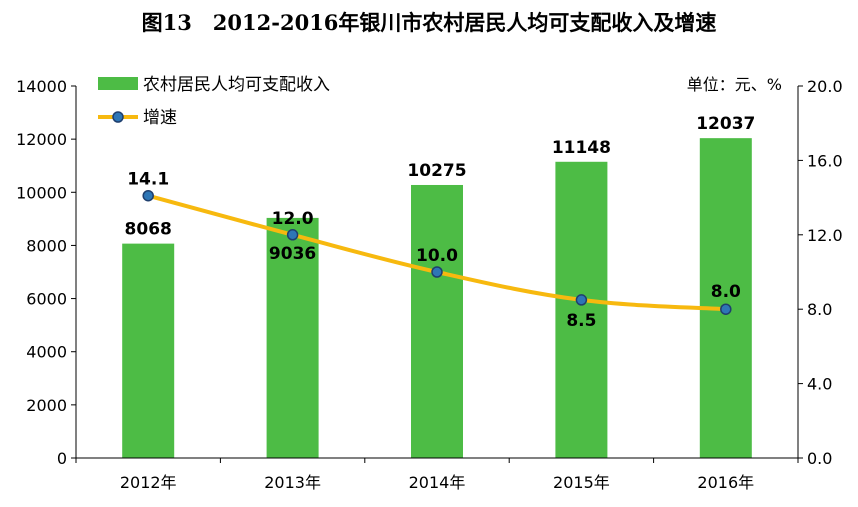  Describe the element at coordinates (41, 86) in the screenshot. I see `left-tick-label-7: 14000` at that location.